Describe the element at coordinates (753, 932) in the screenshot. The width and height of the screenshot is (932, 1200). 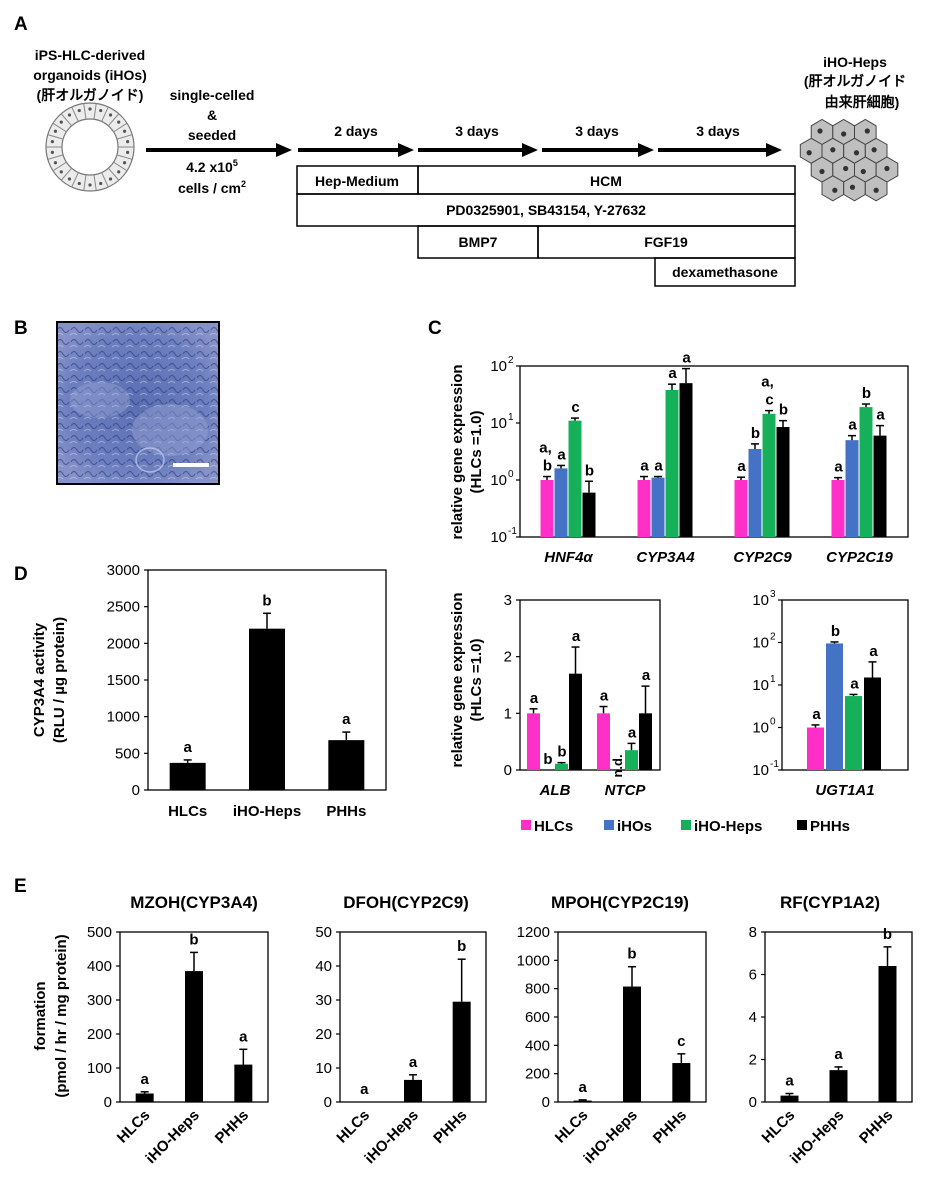
I see `e4-y-tick-label: 8` at that location.